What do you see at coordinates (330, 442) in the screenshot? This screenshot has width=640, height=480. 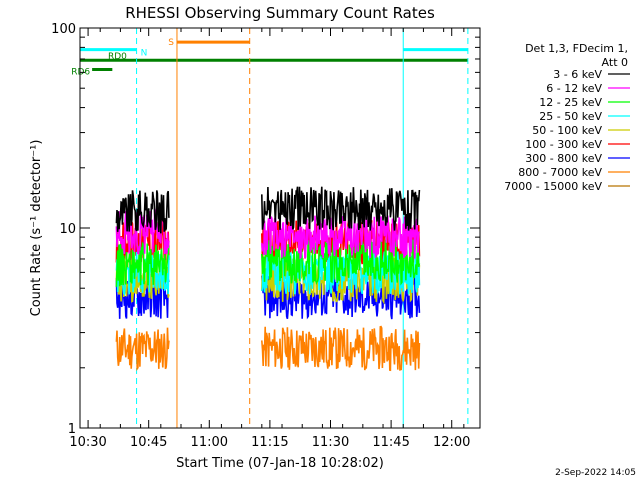 I see `x-tick-label: 11:30` at bounding box center [330, 442].